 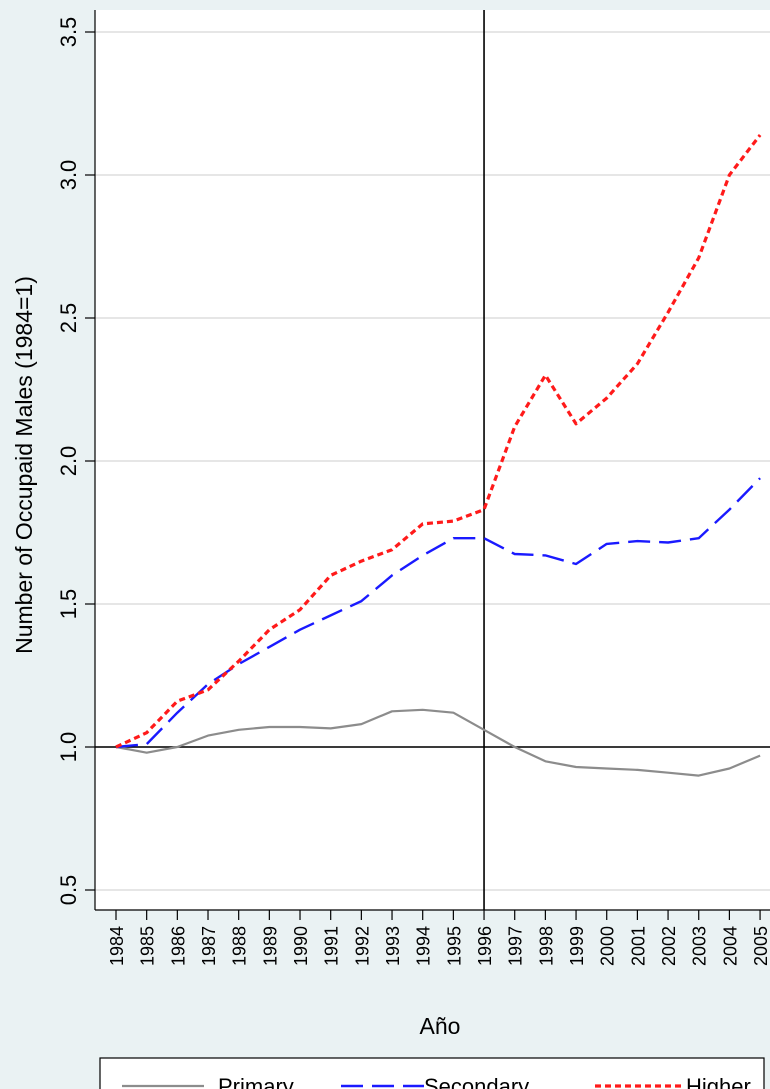 What do you see at coordinates (424, 946) in the screenshot?
I see `x-tick-label: 1994` at bounding box center [424, 946].